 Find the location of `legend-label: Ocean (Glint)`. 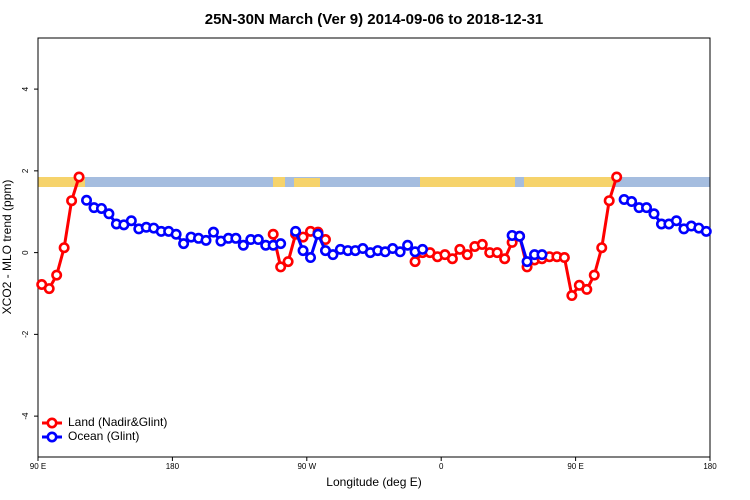

legend-label: Ocean (Glint) is located at coordinates (103, 436).